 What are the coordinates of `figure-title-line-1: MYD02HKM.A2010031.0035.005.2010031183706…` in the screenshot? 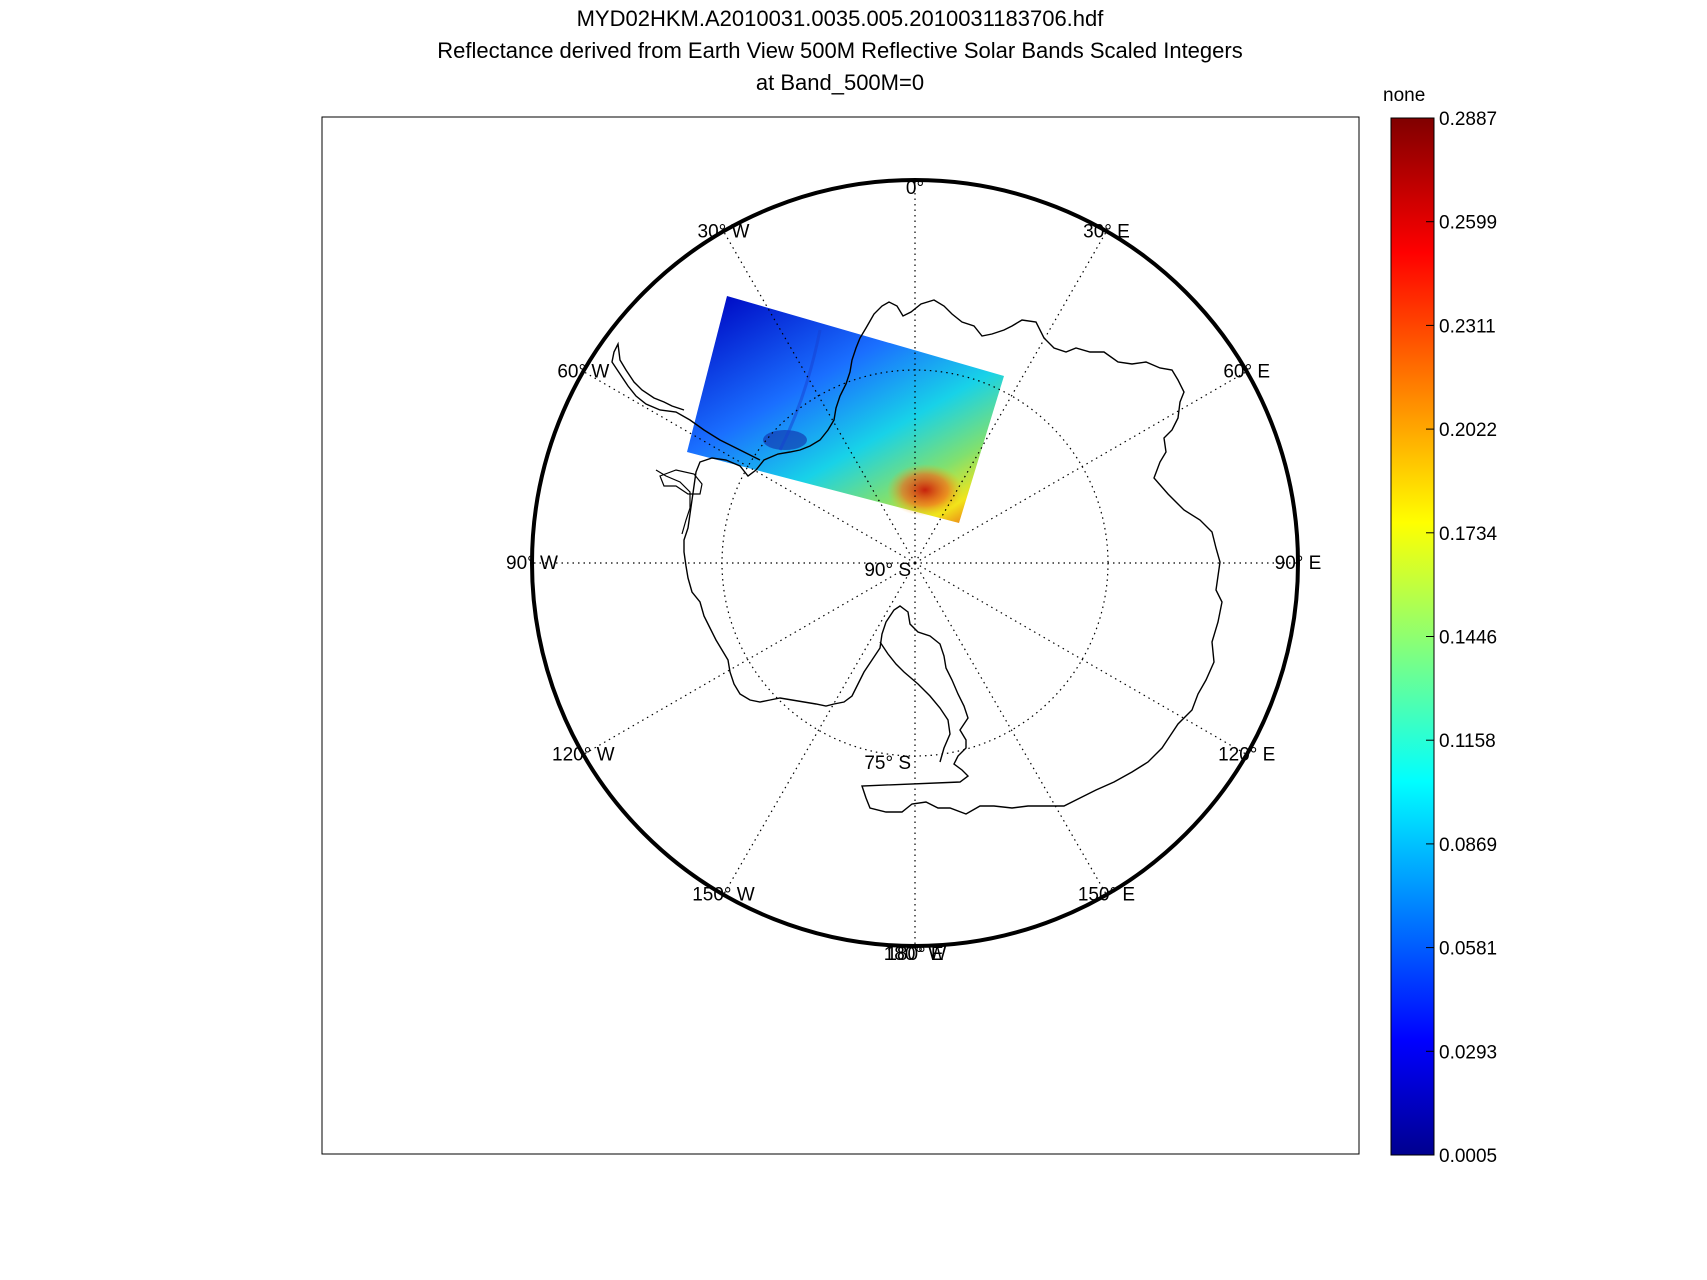 It's located at (840, 18).